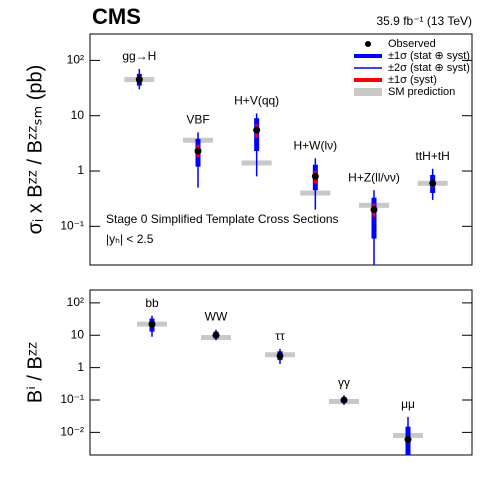 This screenshot has height=486, width=498. I want to click on category-label: ttH+tH, so click(432, 156).